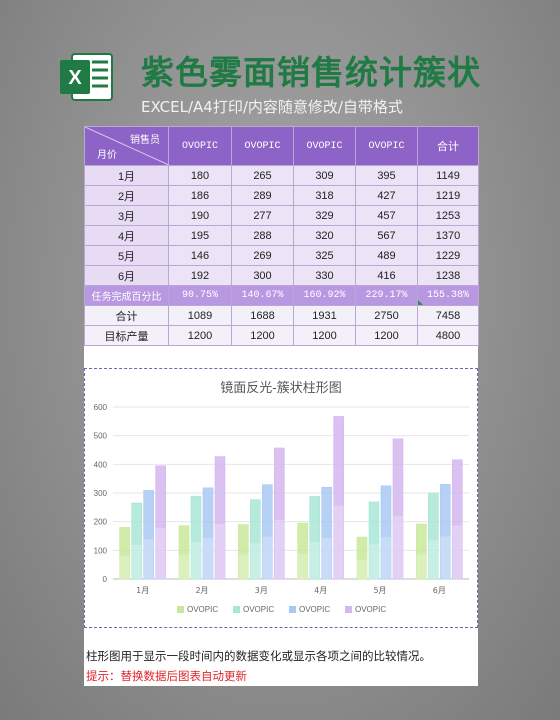 This screenshot has height=720, width=560. Describe the element at coordinates (324, 215) in the screenshot. I see `table-cell: 329` at that location.